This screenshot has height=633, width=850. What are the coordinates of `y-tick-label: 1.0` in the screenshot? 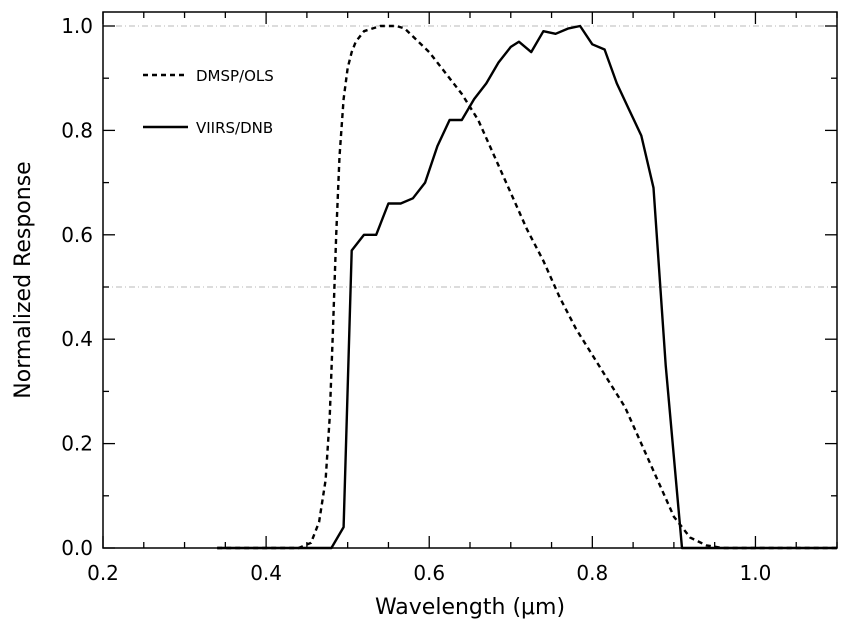 It's located at (77, 26).